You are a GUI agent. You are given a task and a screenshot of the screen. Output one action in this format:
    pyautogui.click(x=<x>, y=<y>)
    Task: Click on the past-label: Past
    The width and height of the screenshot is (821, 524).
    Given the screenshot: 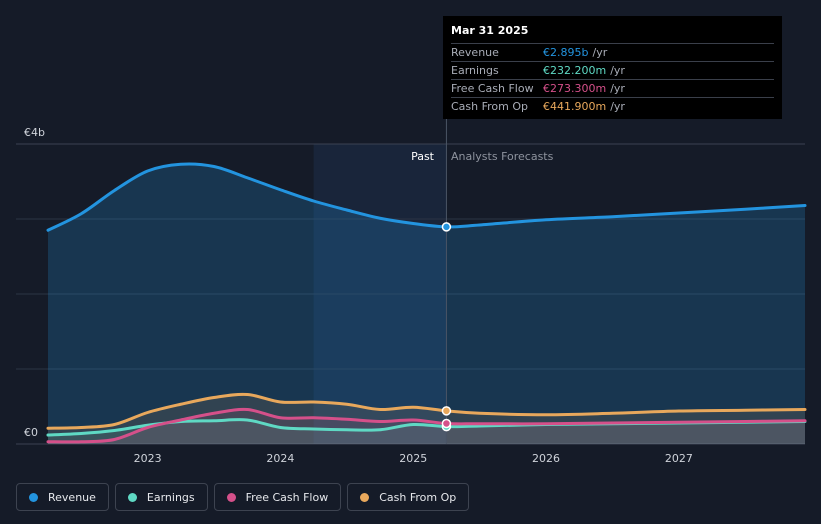 What is the action you would take?
    pyautogui.click(x=423, y=156)
    